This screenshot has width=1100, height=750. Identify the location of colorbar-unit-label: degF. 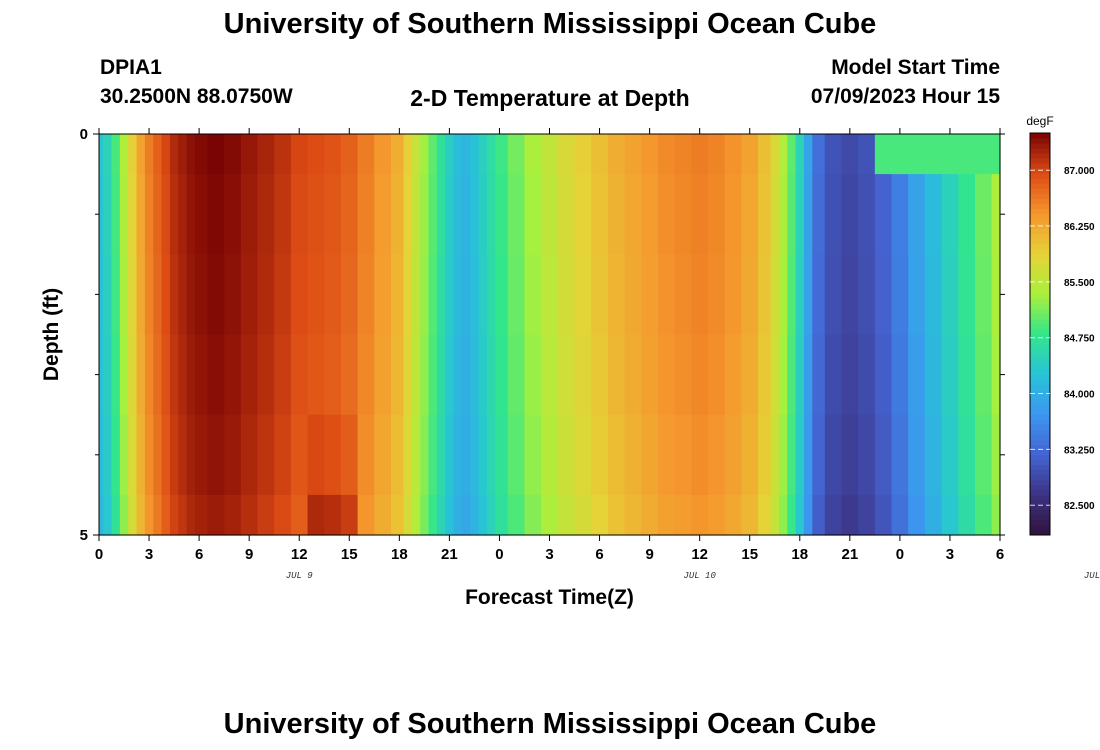
(1039, 121).